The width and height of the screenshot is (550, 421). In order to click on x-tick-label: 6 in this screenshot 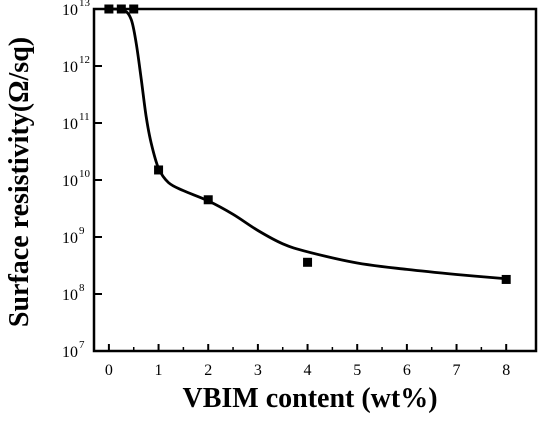, I will do `click(407, 370)`.